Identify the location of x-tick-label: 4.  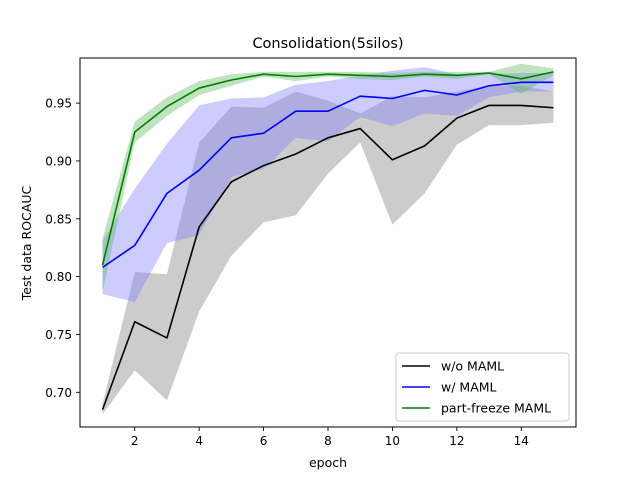
(199, 441).